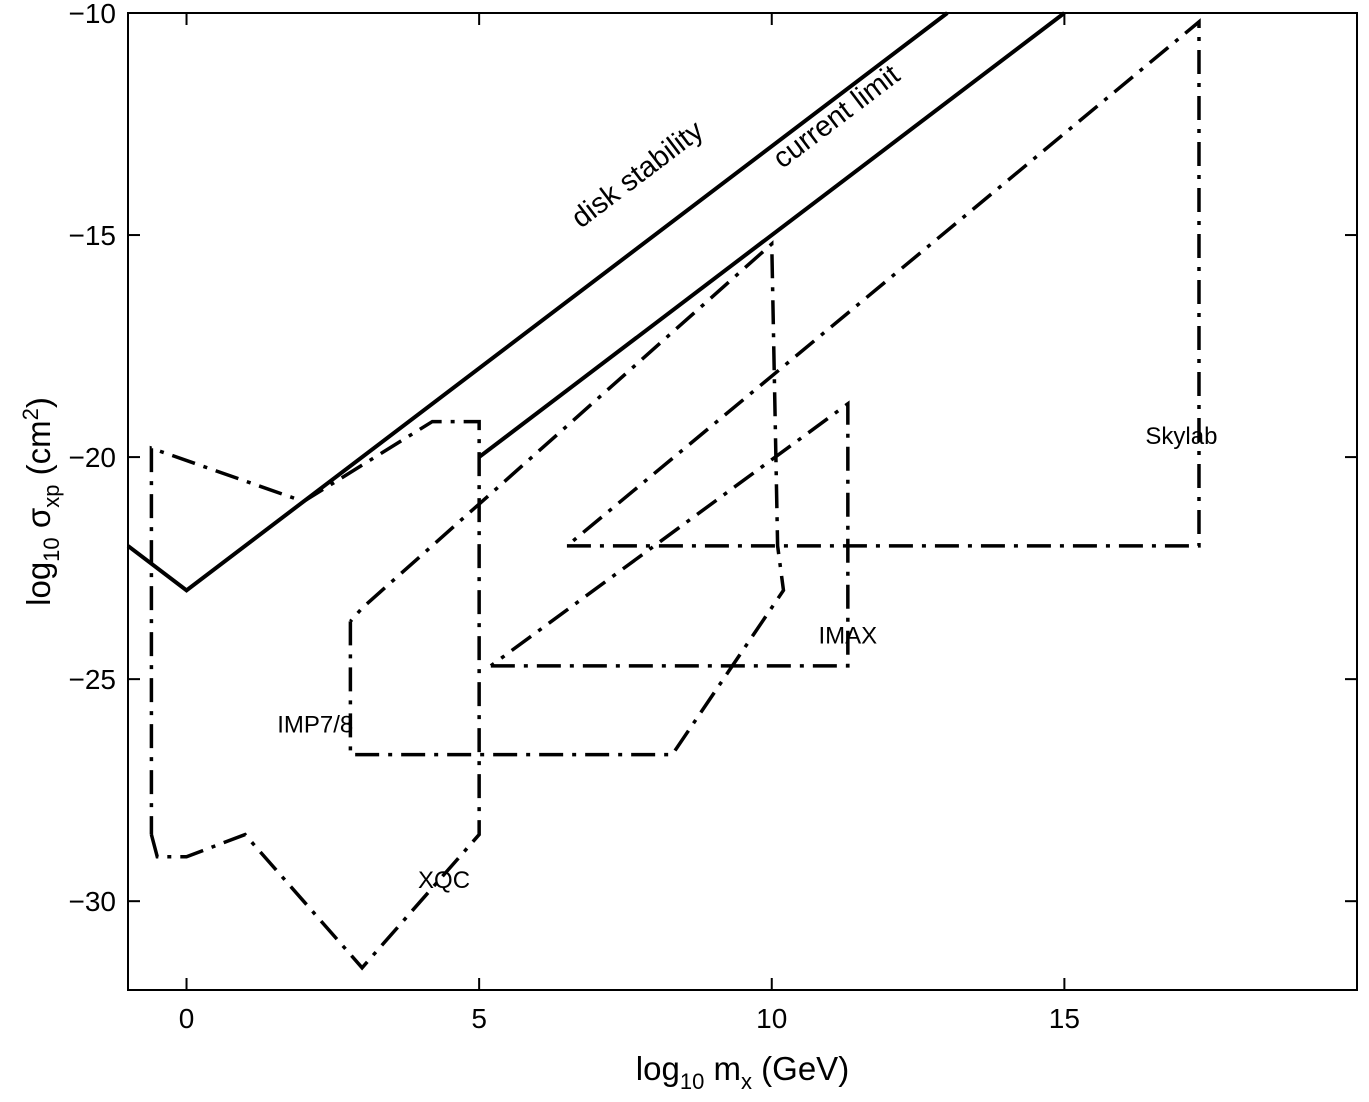 The image size is (1369, 1102). Describe the element at coordinates (847, 636) in the screenshot. I see `annotation-label: IMAX` at that location.